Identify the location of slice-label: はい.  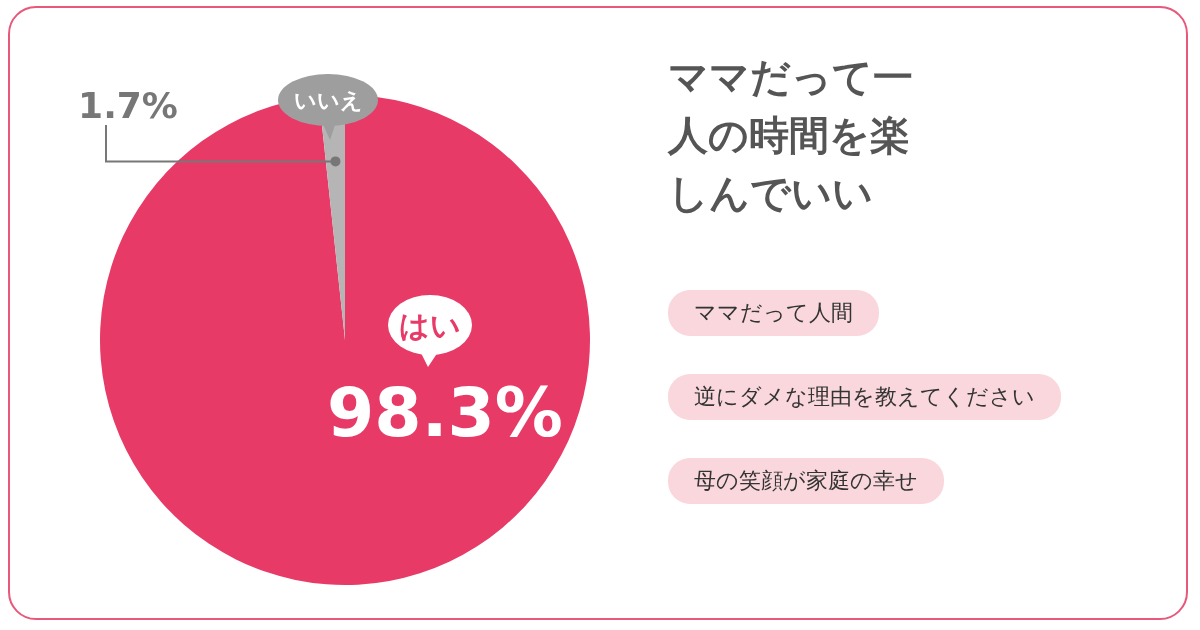
(430, 325).